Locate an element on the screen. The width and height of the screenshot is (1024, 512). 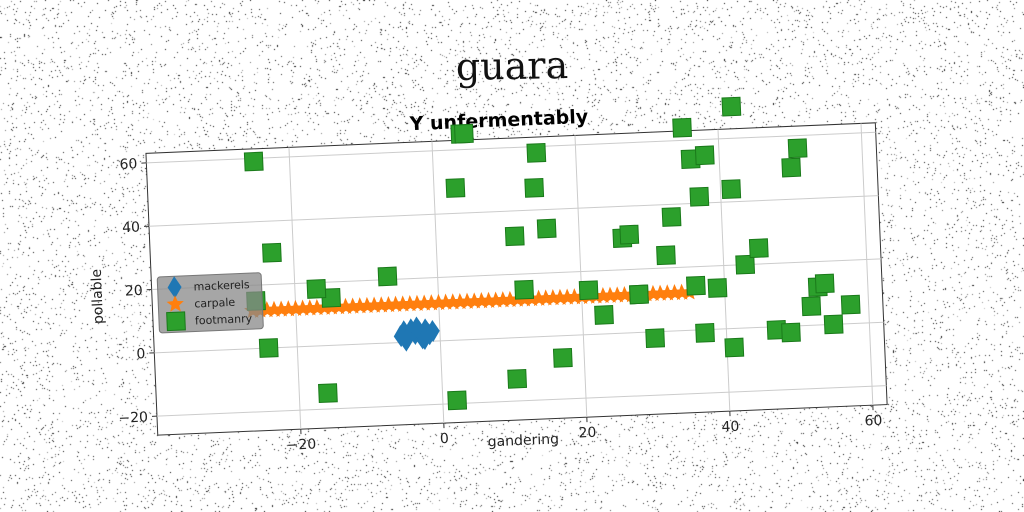
x-tick-label: 60 is located at coordinates (873, 421).